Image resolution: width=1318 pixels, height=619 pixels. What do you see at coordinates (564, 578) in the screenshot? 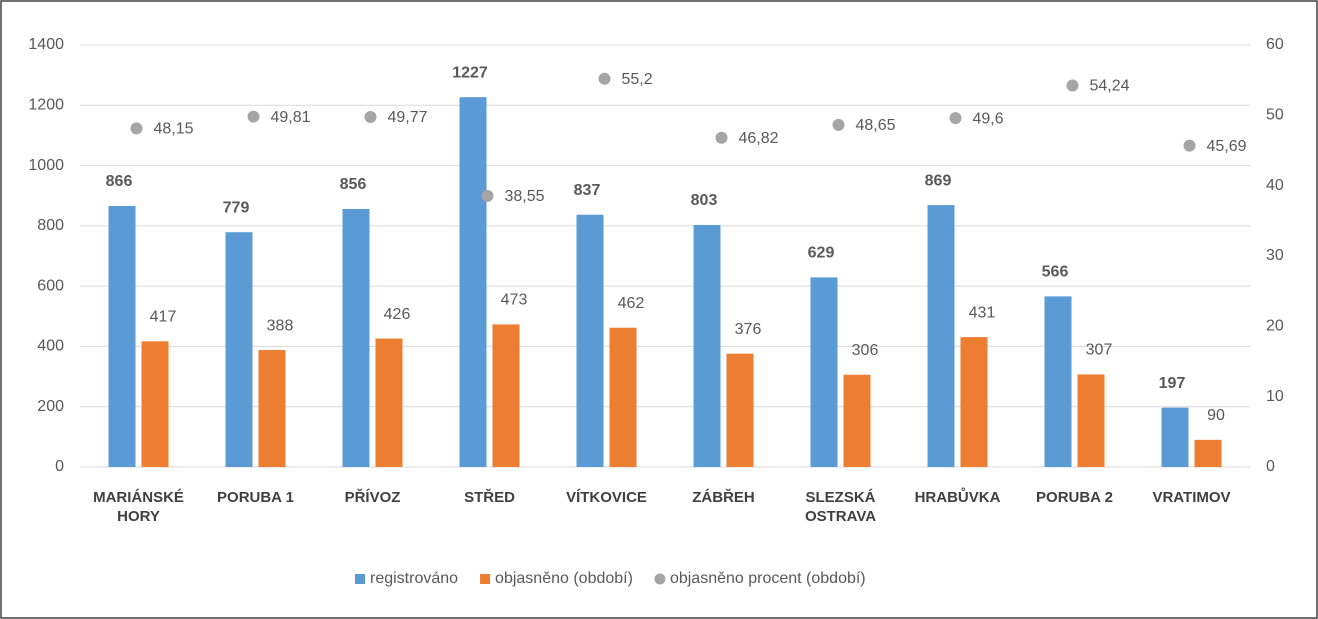
I see `legend-label: objasněno (období)` at bounding box center [564, 578].